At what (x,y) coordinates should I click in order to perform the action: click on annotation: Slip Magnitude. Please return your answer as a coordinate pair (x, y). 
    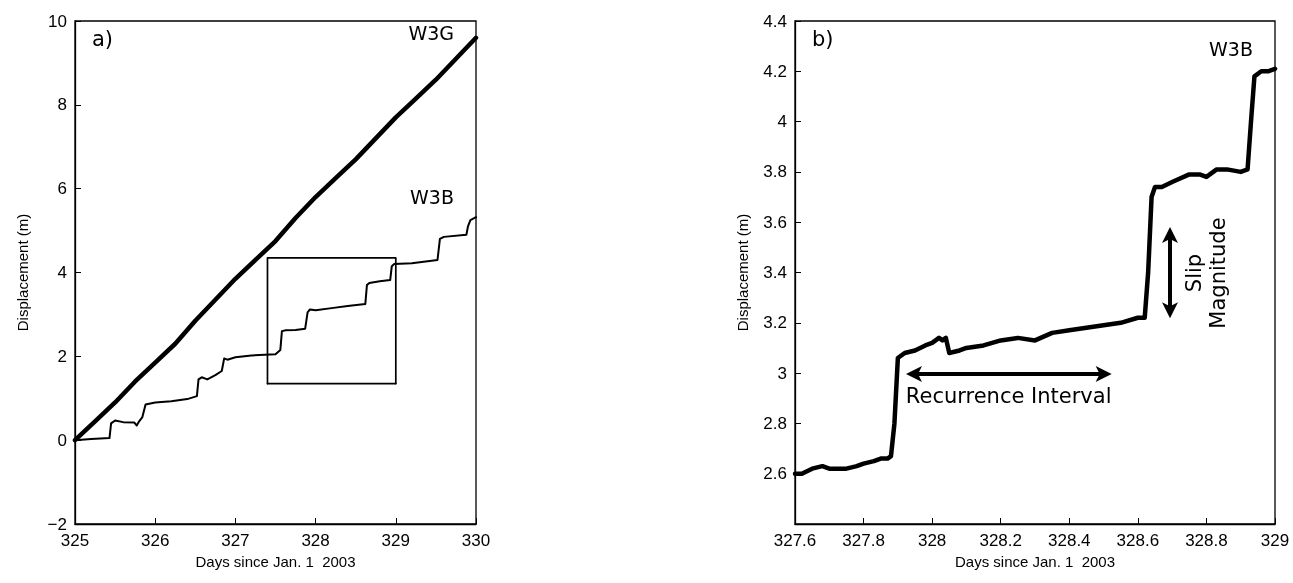
    Looking at the image, I should click on (1206, 272).